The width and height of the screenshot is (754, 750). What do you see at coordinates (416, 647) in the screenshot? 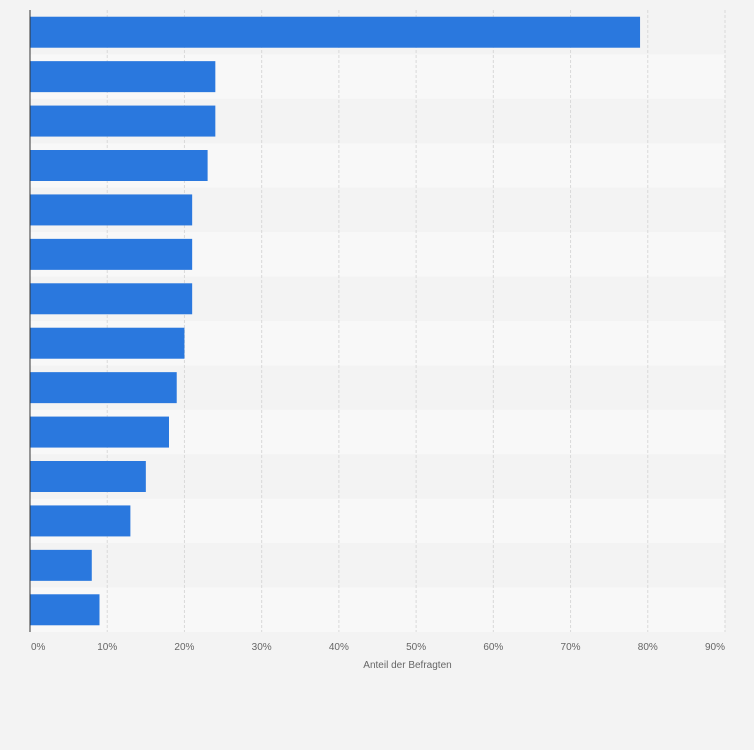
I see `x-tick-label: 50%` at bounding box center [416, 647].